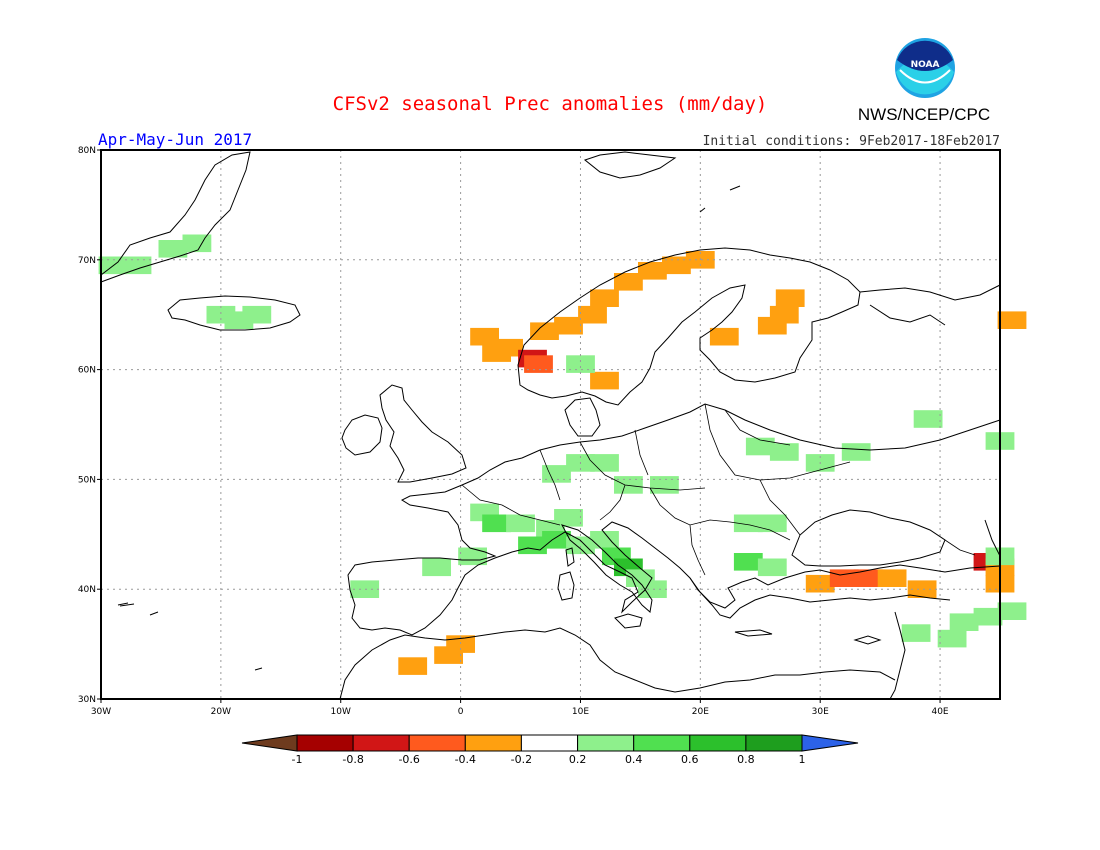 This screenshot has width=1100, height=850. What do you see at coordinates (570, 557) in the screenshot?
I see `corsica-outline` at bounding box center [570, 557].